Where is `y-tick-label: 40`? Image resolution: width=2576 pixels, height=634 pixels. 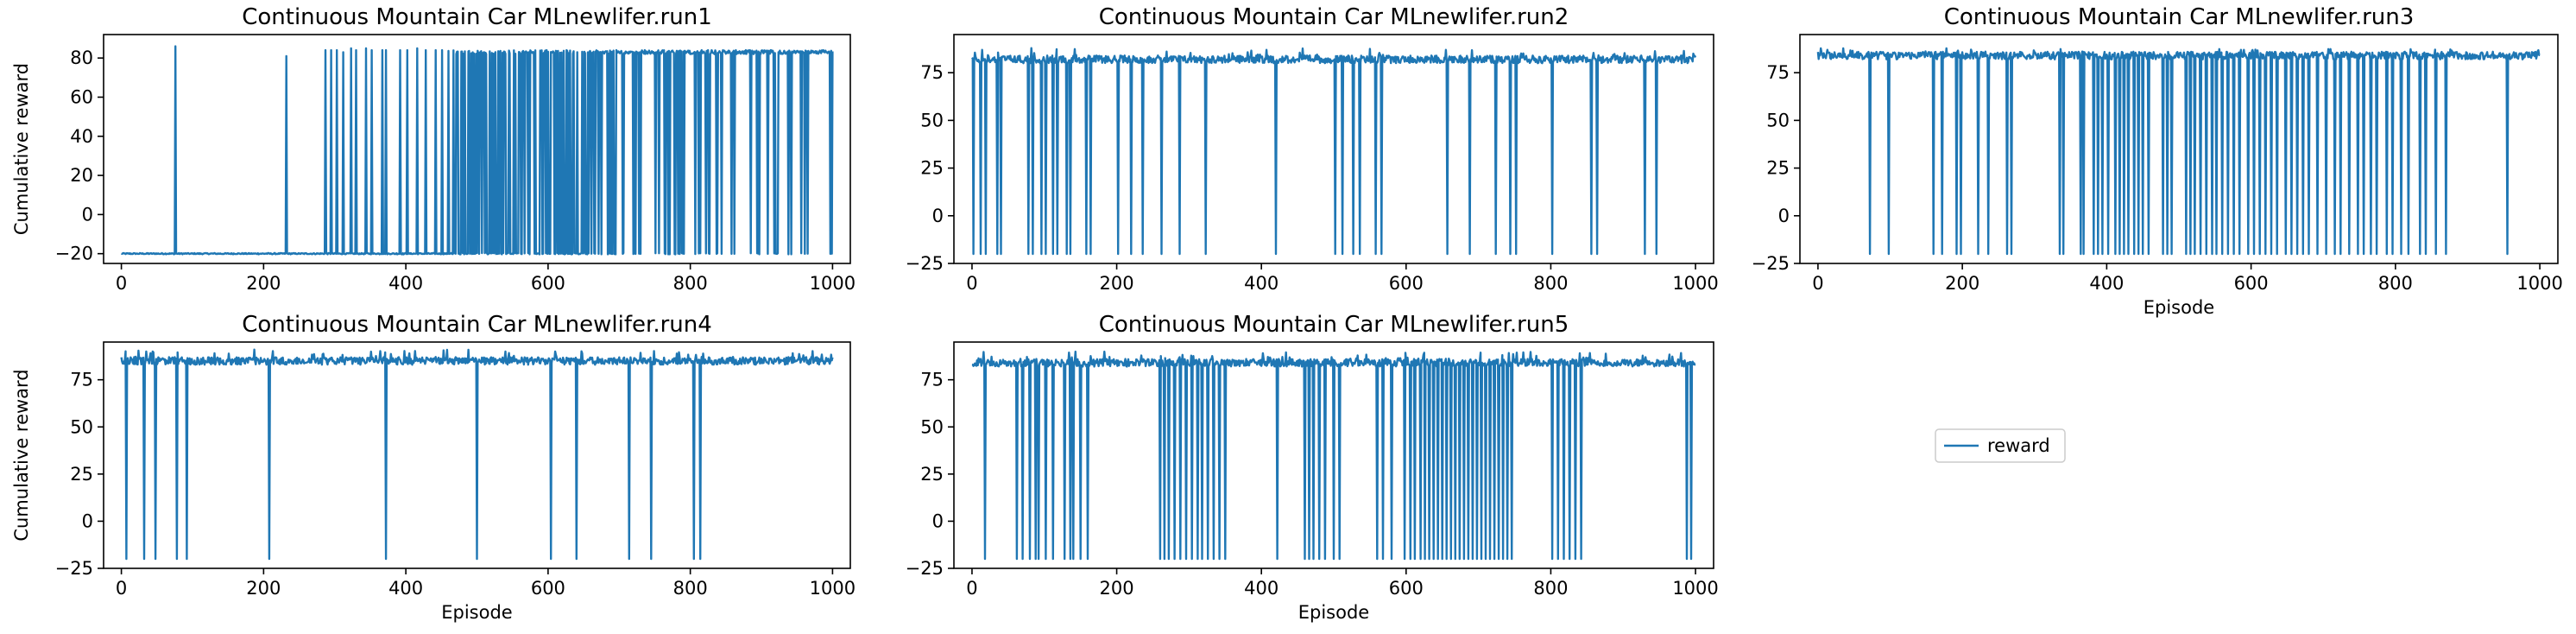
y-tick-label: 40 is located at coordinates (81, 136).